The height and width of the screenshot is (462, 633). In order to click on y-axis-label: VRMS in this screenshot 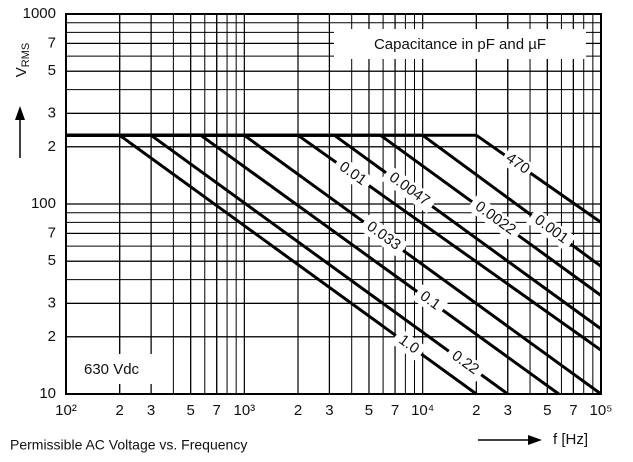, I will do `click(22, 60)`.